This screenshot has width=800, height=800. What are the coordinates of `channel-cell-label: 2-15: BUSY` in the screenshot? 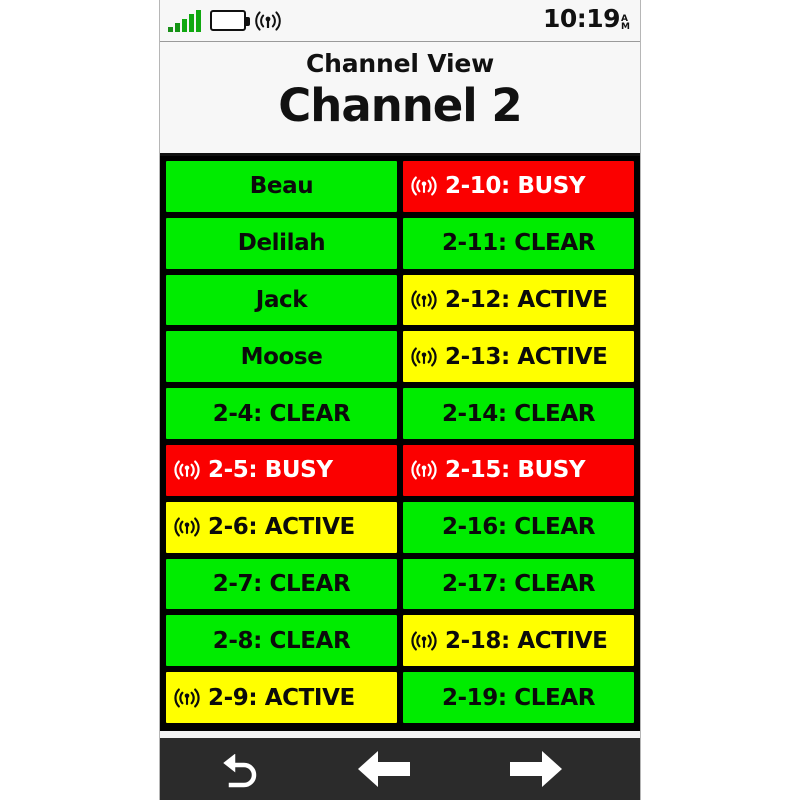 It's located at (515, 470).